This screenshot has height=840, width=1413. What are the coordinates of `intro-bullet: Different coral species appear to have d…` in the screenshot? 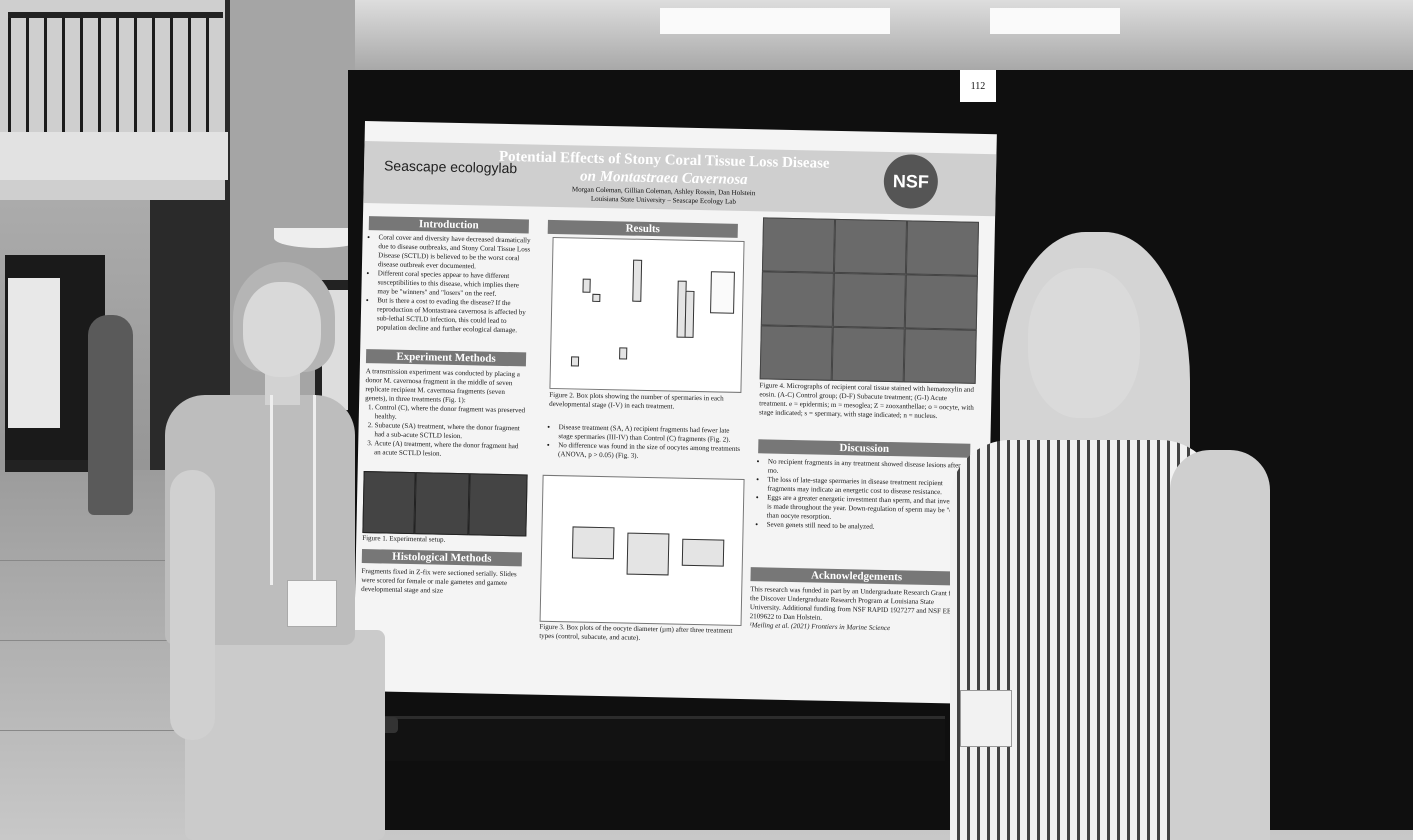 It's located at (453, 284).